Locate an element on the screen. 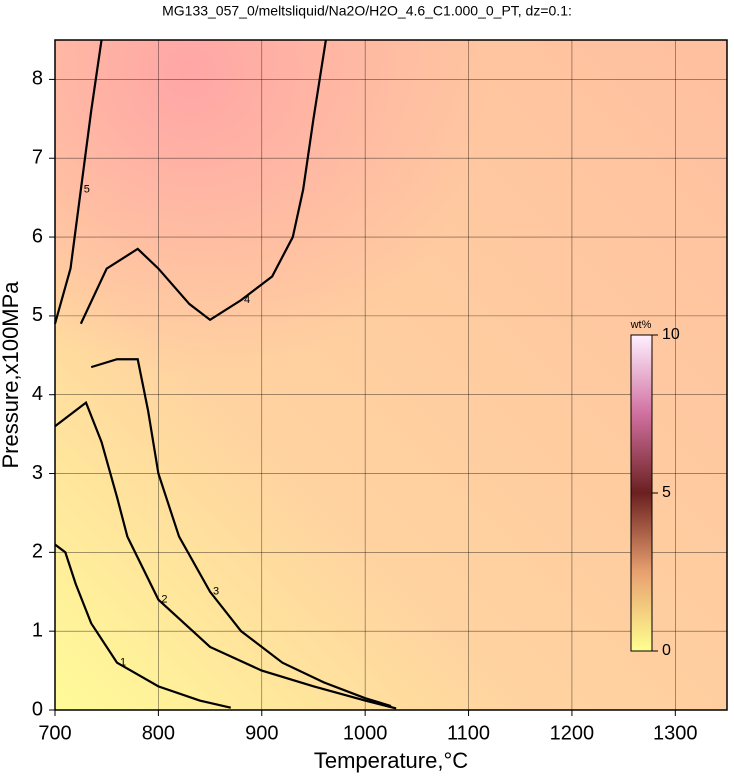  x-tick-label: 1000 is located at coordinates (365, 733).